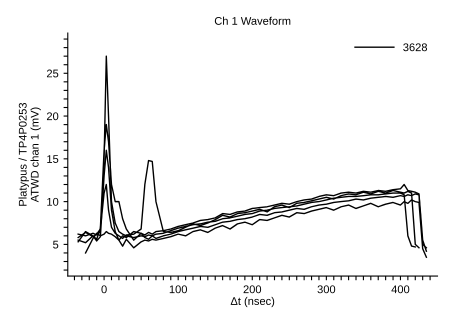 This screenshot has height=321, width=474. Describe the element at coordinates (179, 289) in the screenshot. I see `x-tick-label: 100` at that location.